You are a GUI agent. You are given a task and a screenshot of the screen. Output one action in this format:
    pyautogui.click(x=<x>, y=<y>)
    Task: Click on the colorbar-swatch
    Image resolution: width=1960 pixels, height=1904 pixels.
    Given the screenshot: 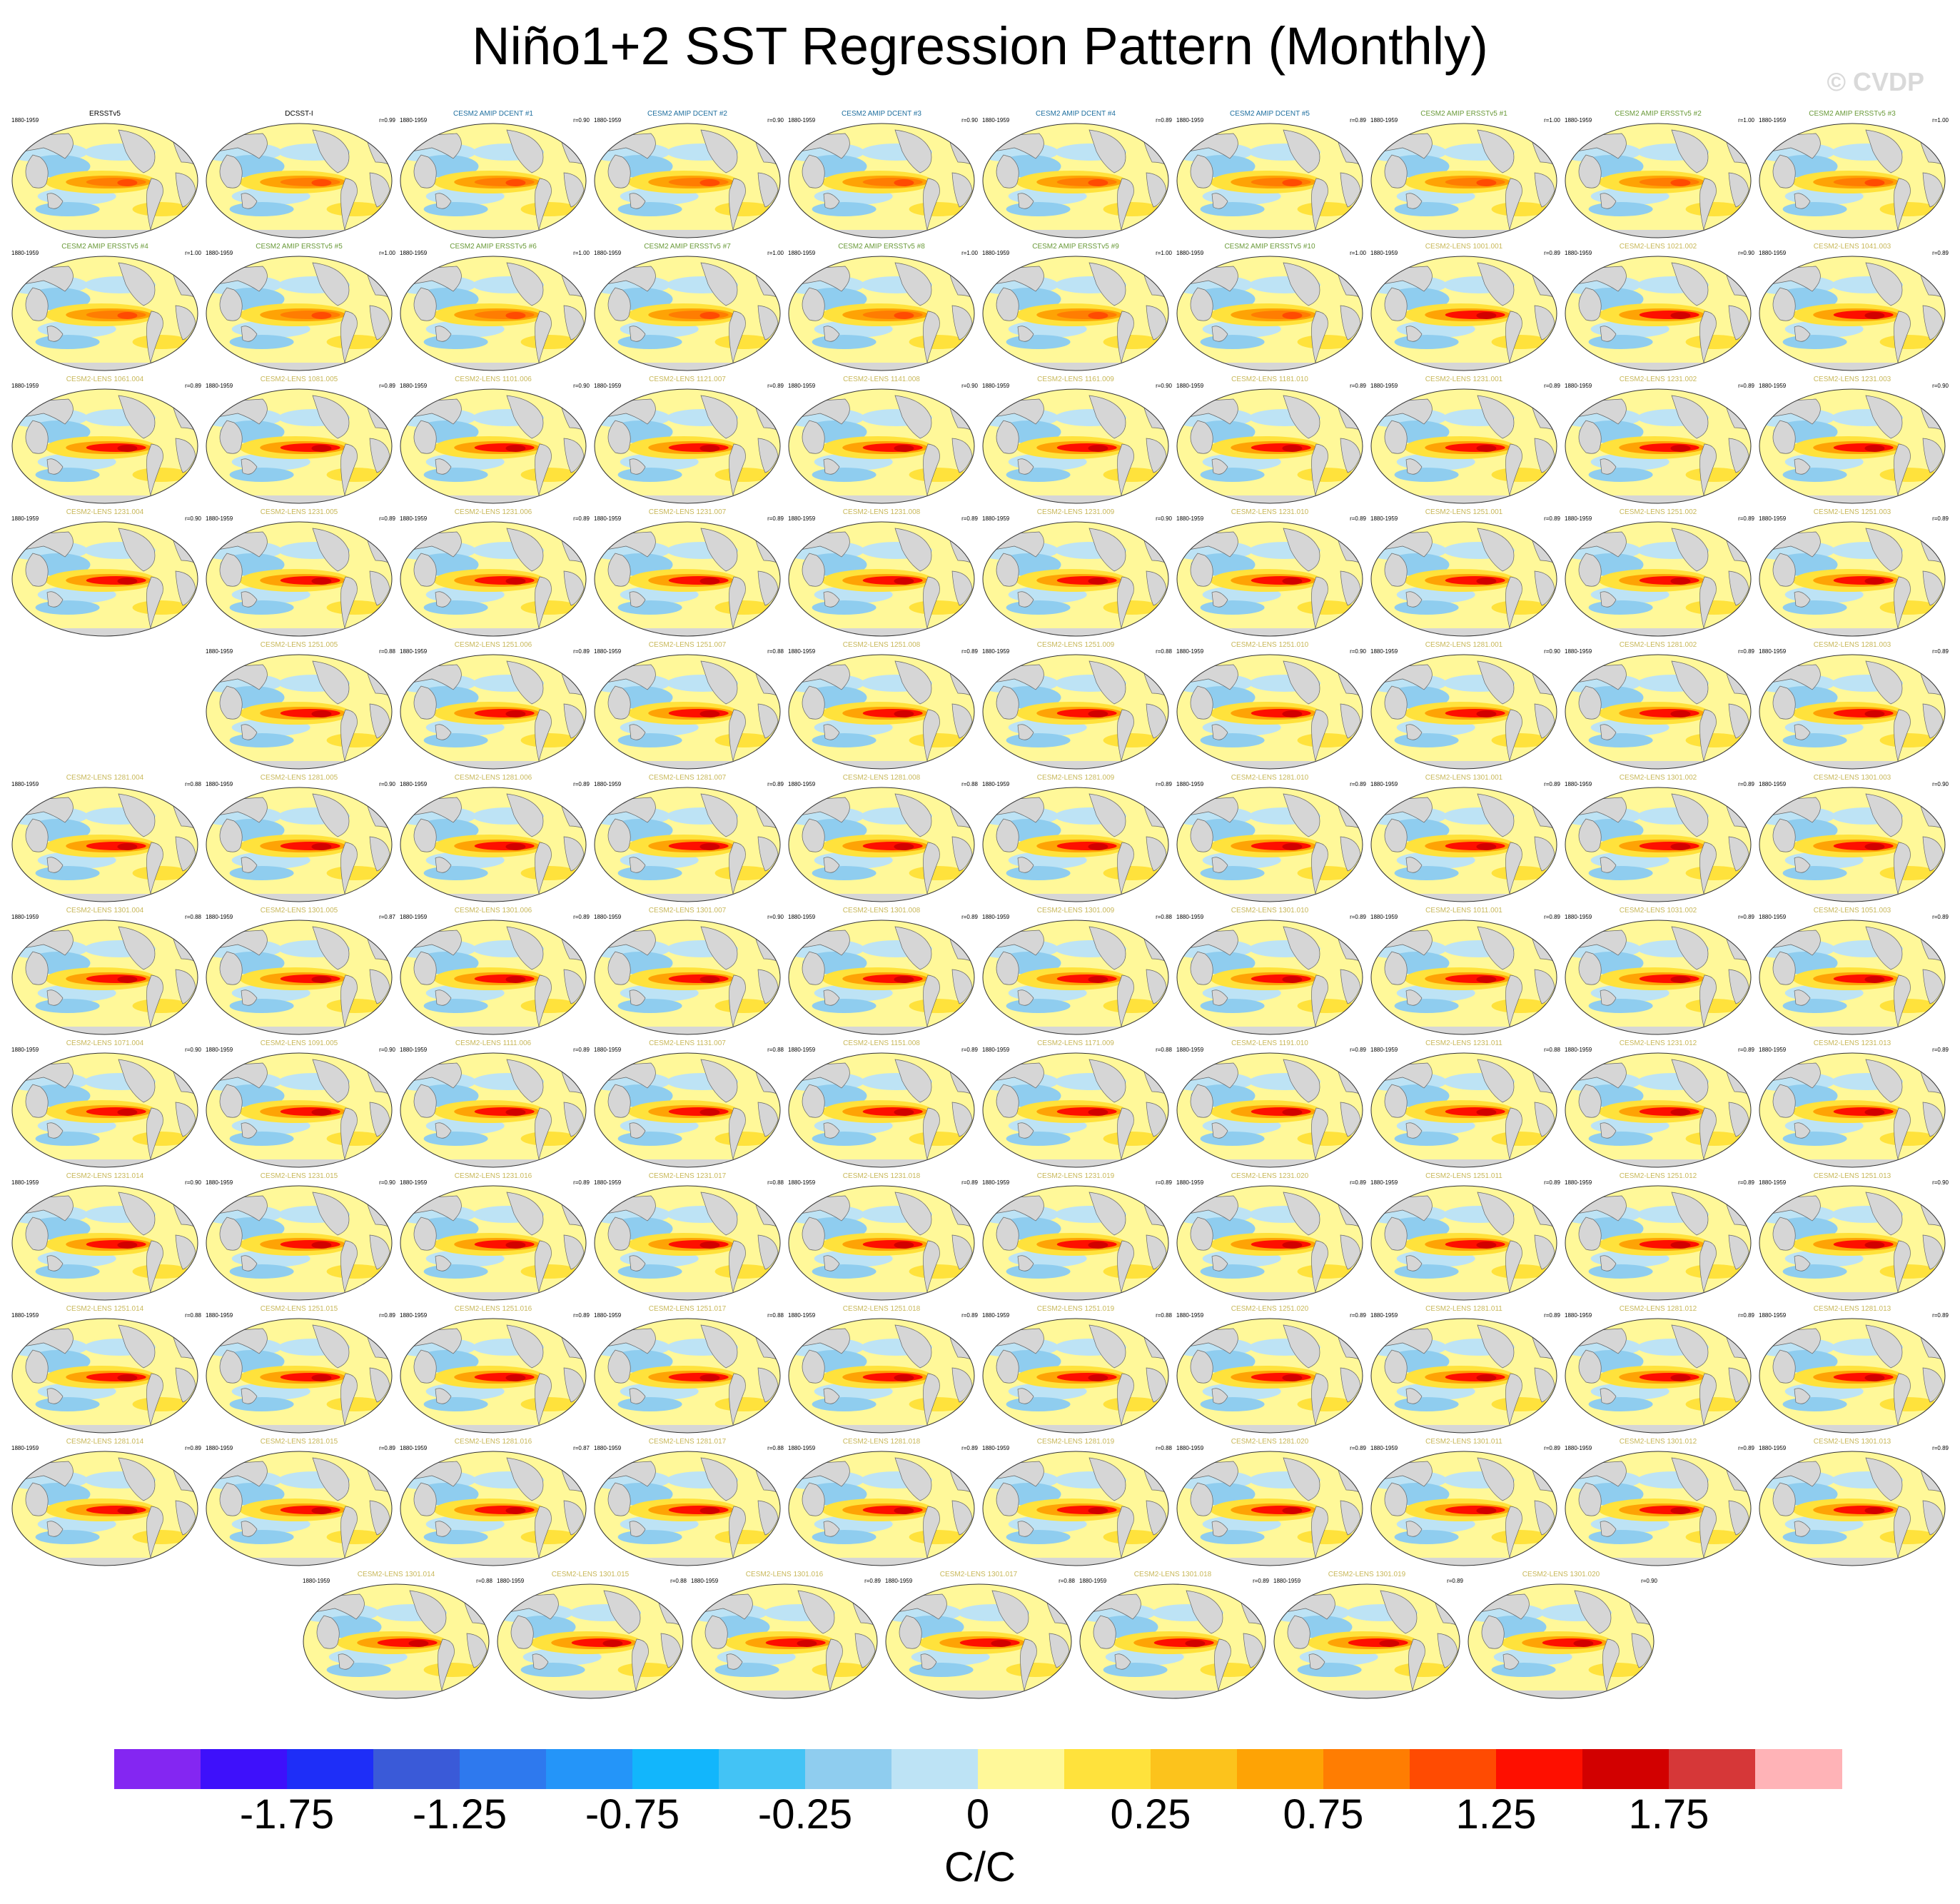 What is the action you would take?
    pyautogui.click(x=849, y=1769)
    